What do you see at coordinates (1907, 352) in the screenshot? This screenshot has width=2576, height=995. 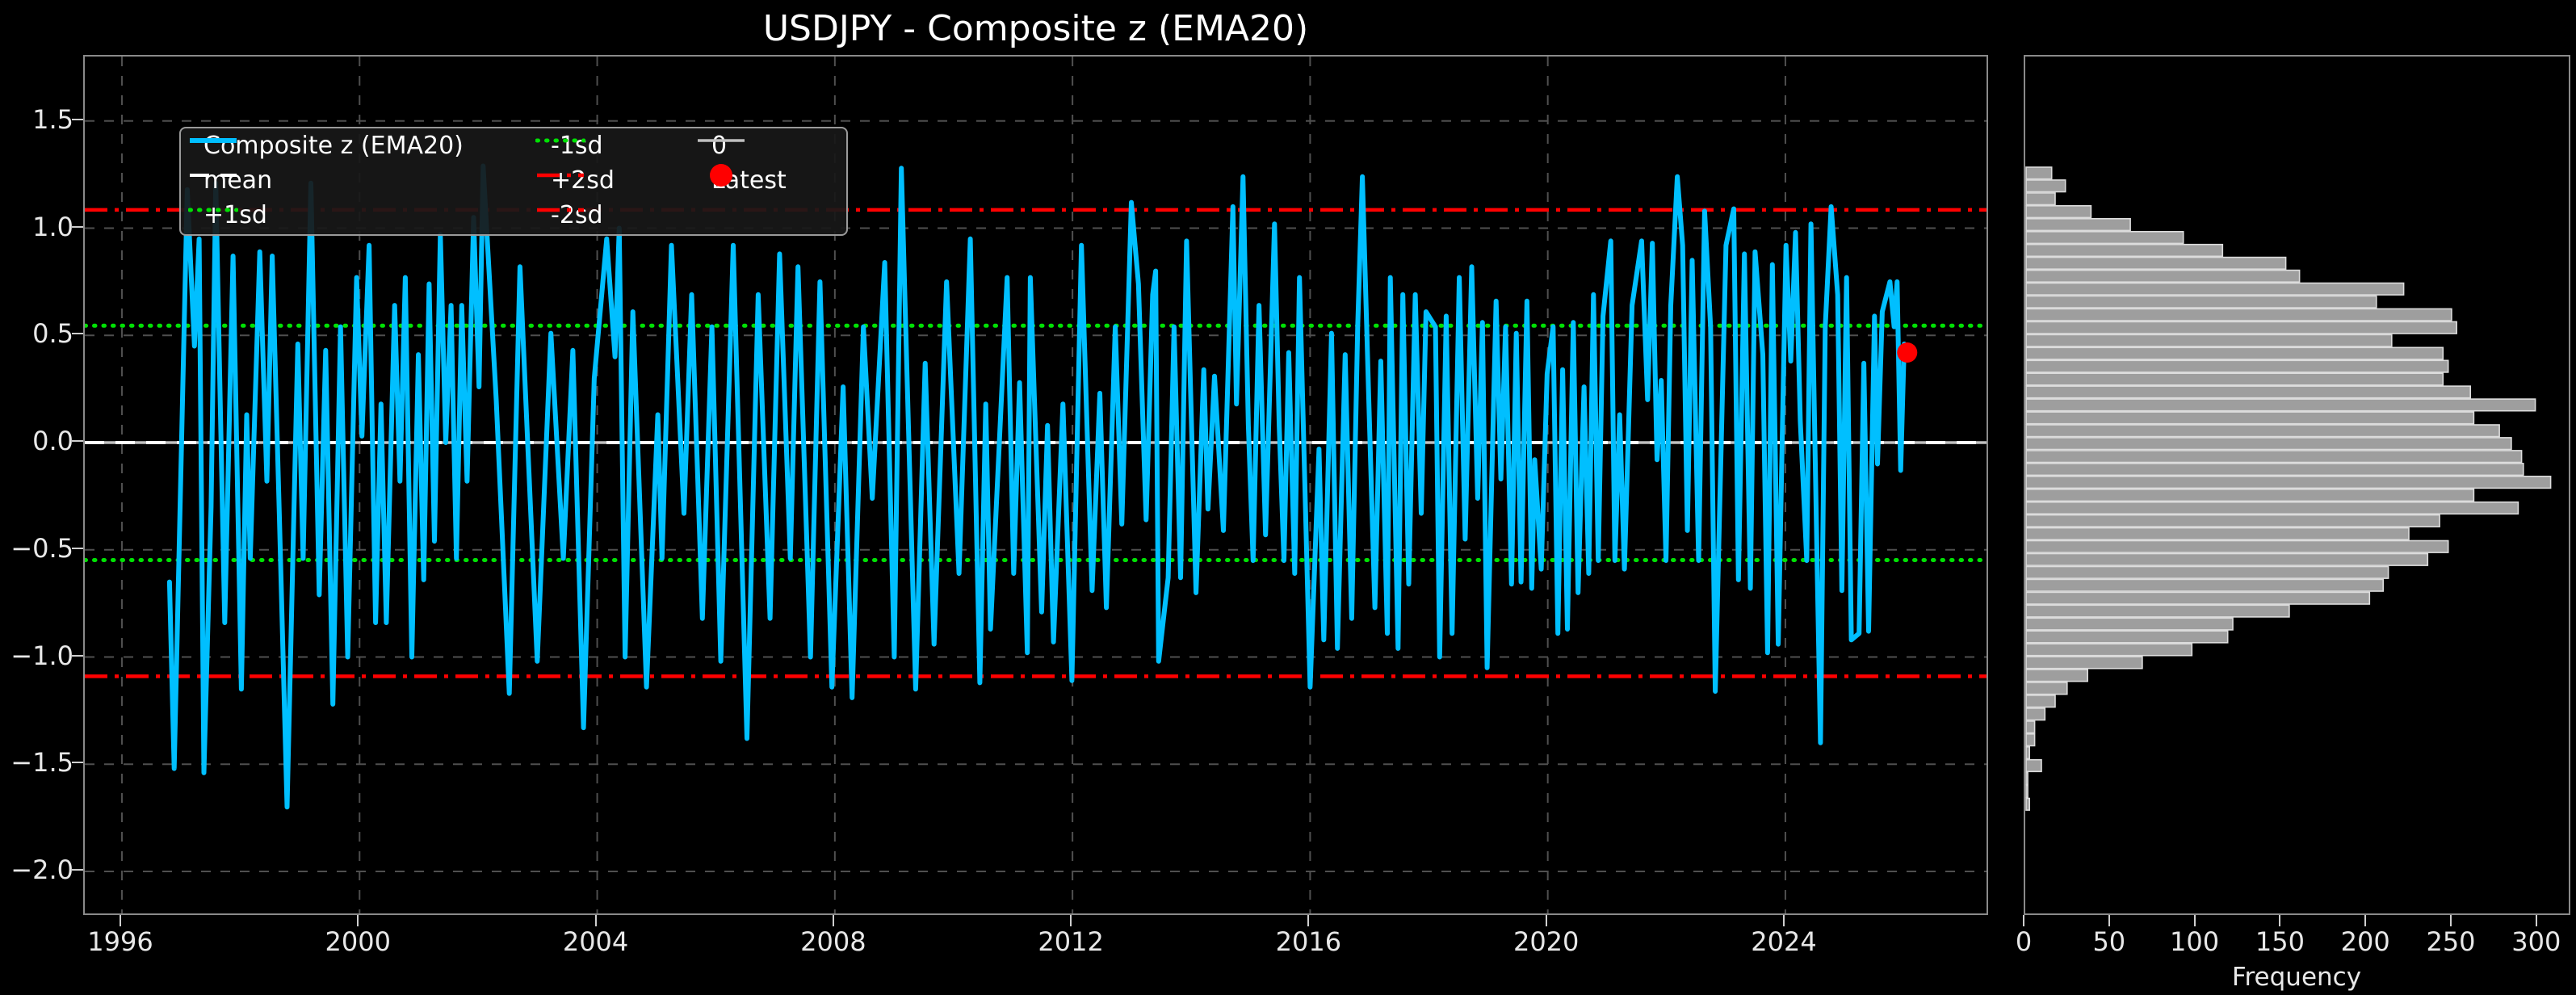 I see `latest-point-marker` at bounding box center [1907, 352].